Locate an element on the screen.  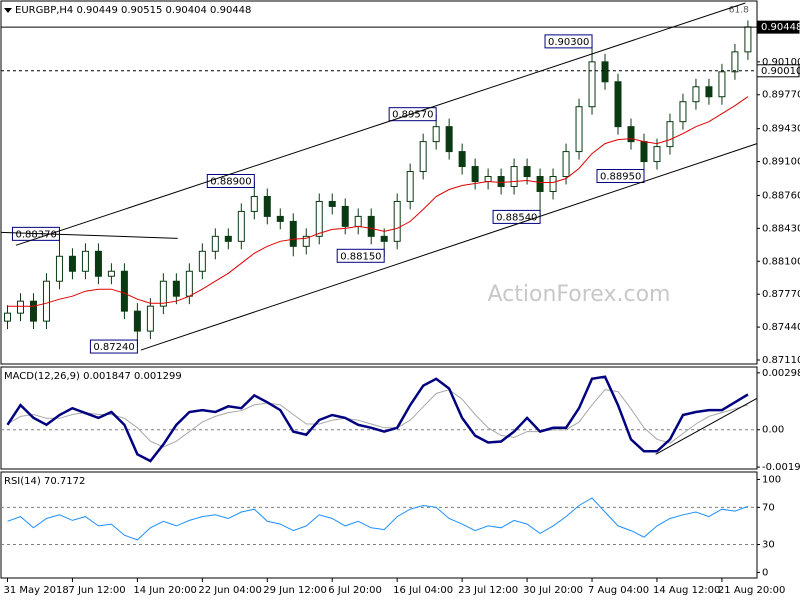
x-tick-label: 16 Jul 04:00 is located at coordinates (423, 590).